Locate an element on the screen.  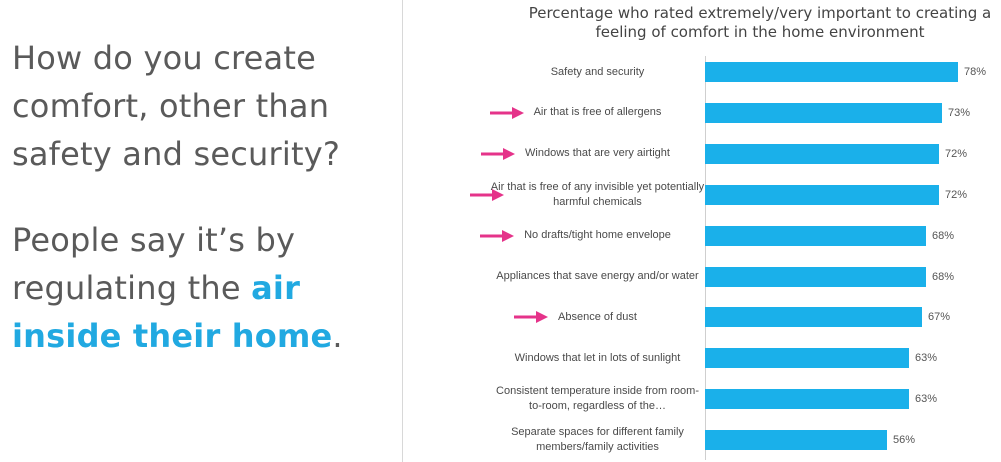
answer-suffix: . is located at coordinates (337, 336).